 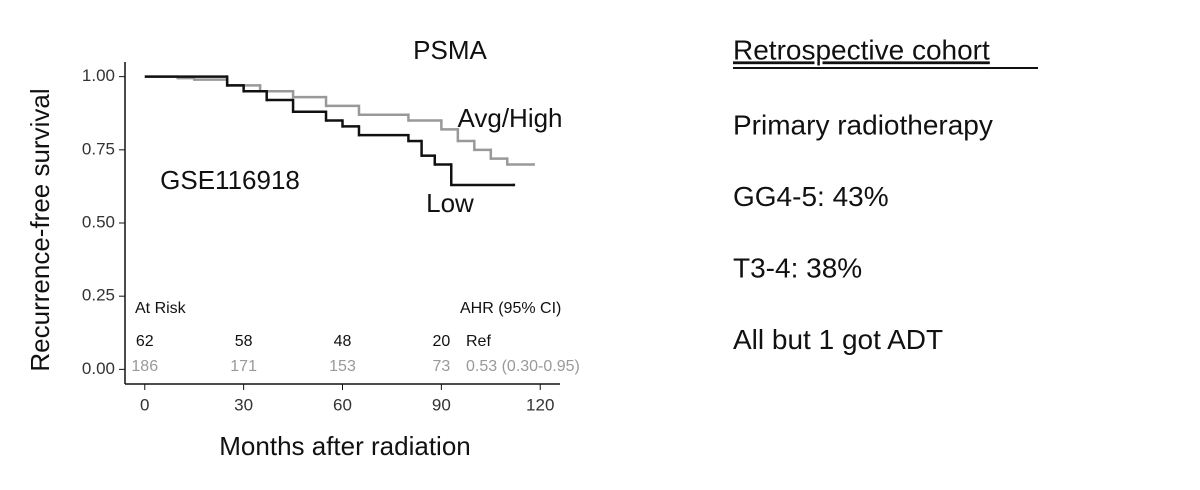 What do you see at coordinates (478, 341) in the screenshot?
I see `hazard-ratio: Ref` at bounding box center [478, 341].